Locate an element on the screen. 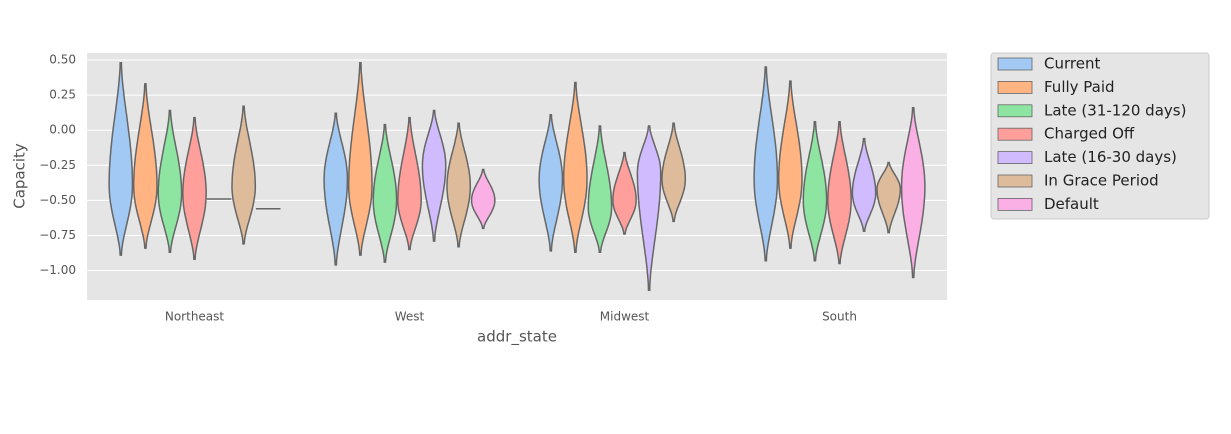 The height and width of the screenshot is (434, 1231). legend-label: Current is located at coordinates (1072, 64).